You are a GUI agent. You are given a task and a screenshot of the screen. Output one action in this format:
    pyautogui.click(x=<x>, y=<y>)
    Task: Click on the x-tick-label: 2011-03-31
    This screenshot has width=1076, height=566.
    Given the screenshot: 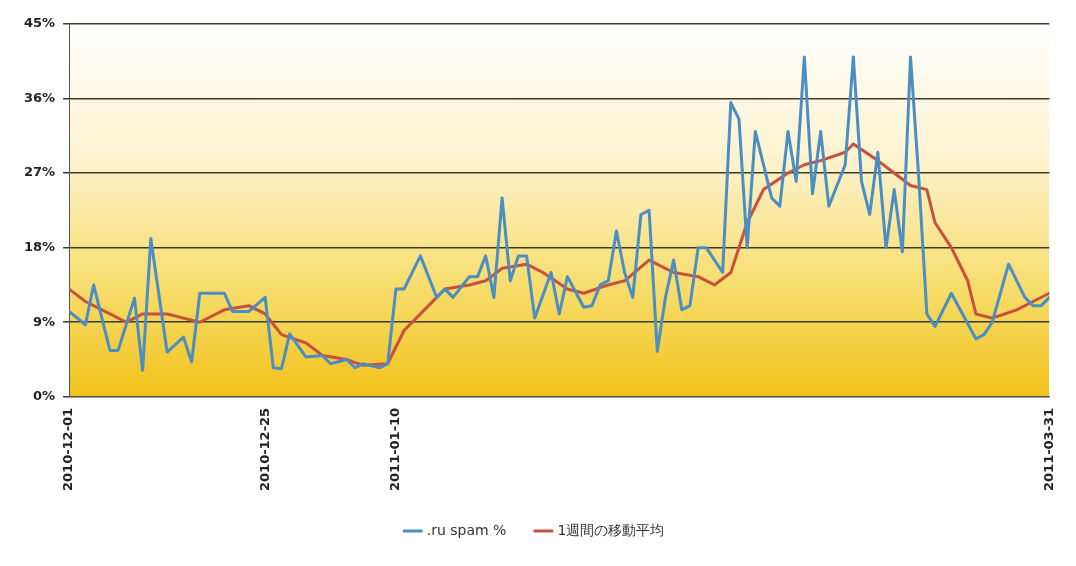 What is the action you would take?
    pyautogui.click(x=1048, y=449)
    